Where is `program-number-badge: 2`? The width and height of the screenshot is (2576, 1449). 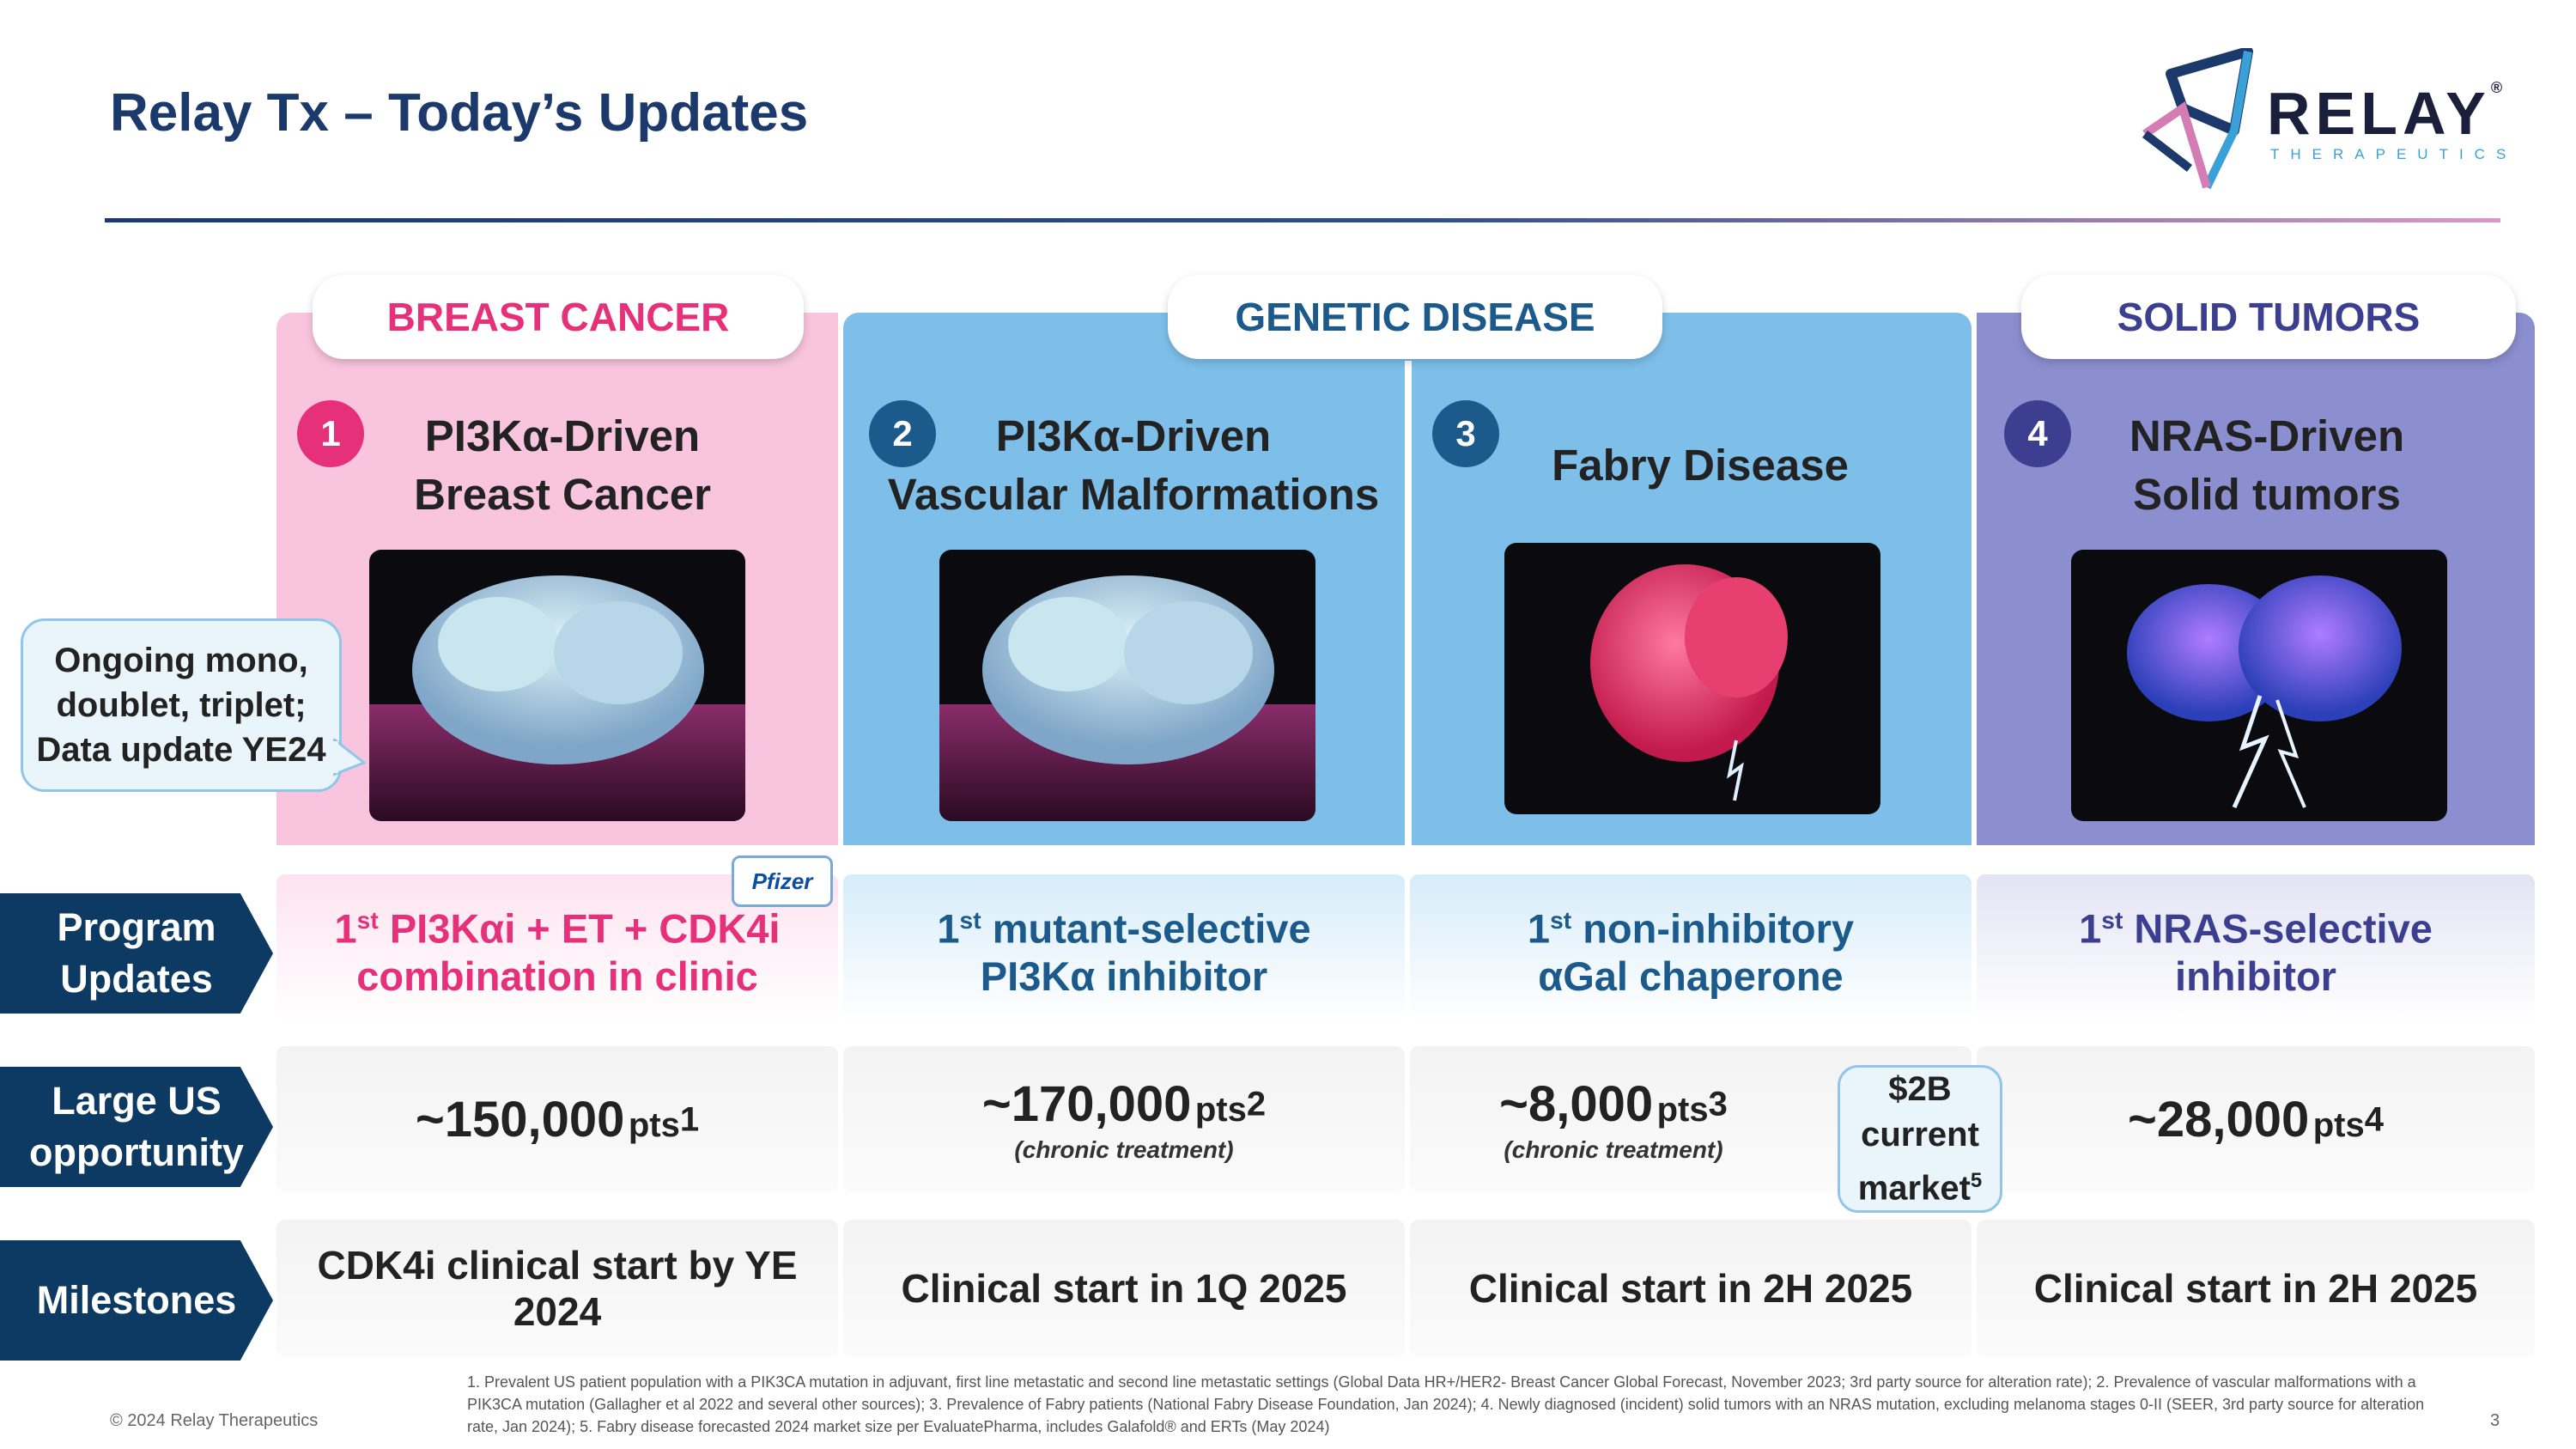
program-number-badge: 2 is located at coordinates (903, 433).